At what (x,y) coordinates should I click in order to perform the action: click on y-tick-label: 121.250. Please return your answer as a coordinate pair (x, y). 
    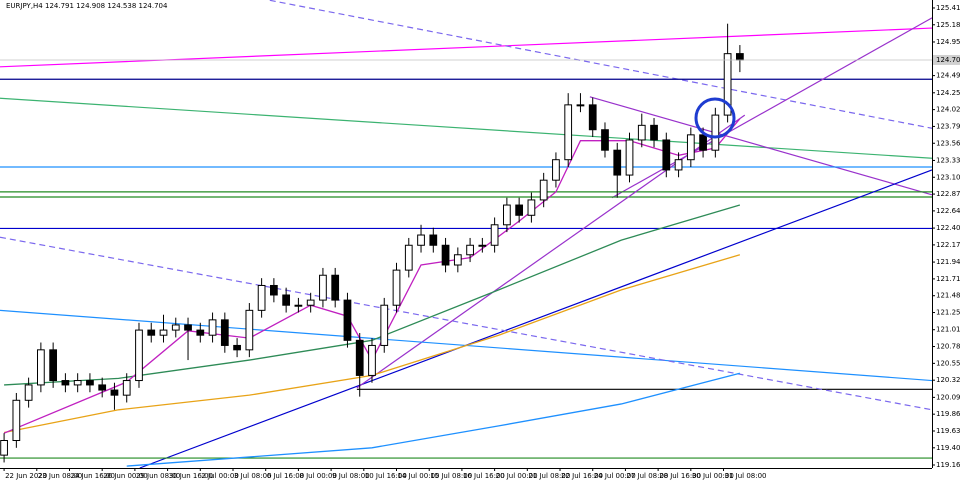
    Looking at the image, I should click on (948, 313).